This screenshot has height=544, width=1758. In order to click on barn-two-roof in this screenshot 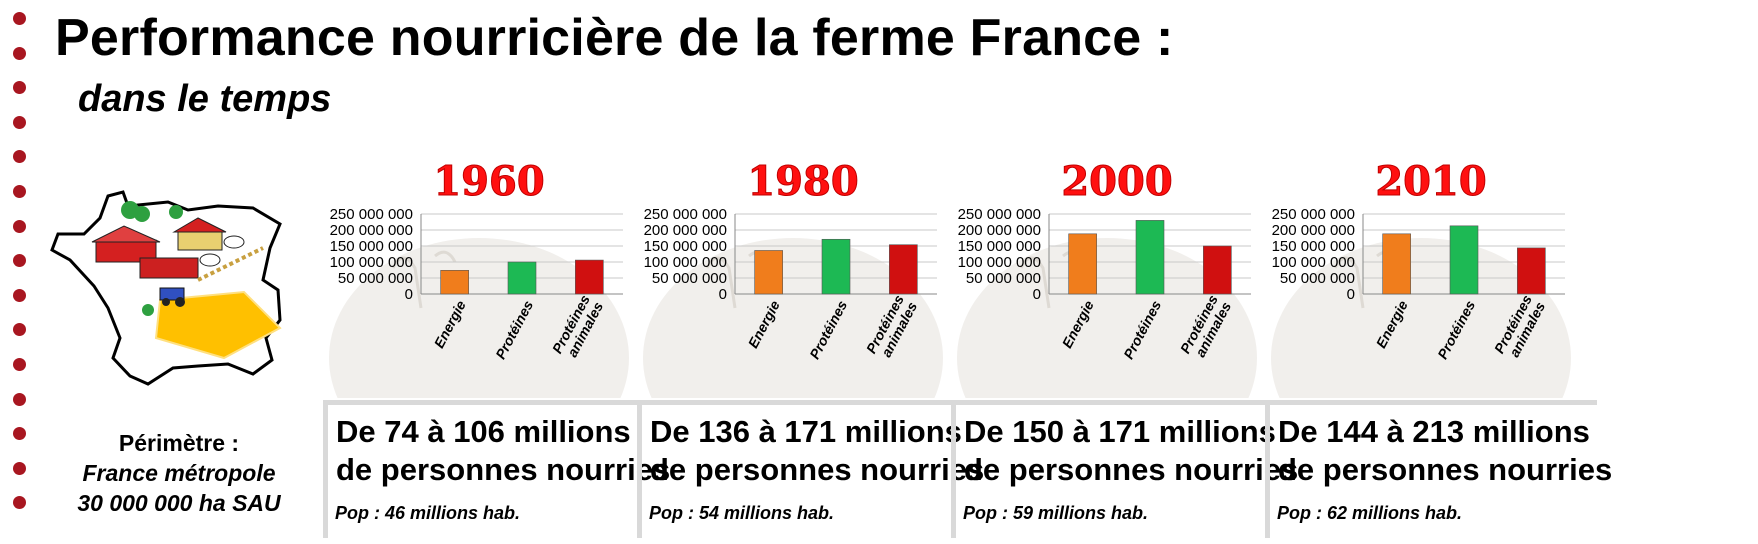, I will do `click(199, 225)`.